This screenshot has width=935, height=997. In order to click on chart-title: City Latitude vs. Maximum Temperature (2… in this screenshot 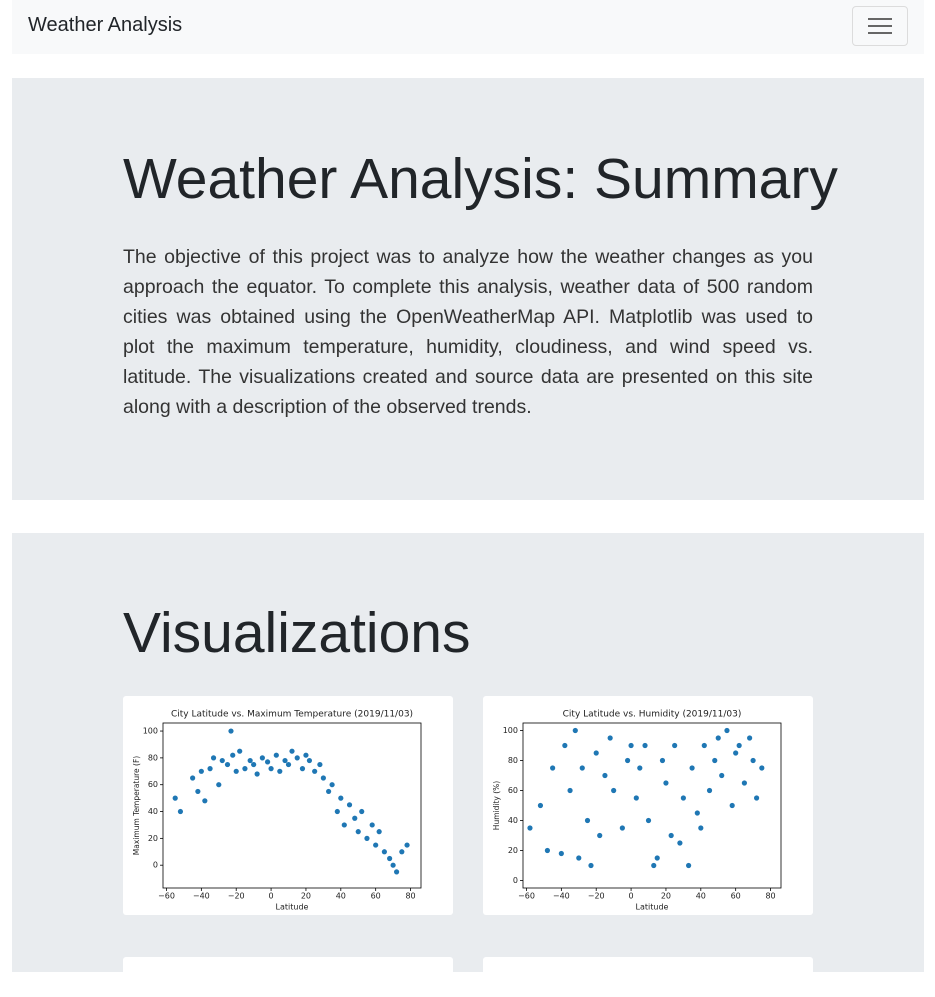, I will do `click(292, 715)`.